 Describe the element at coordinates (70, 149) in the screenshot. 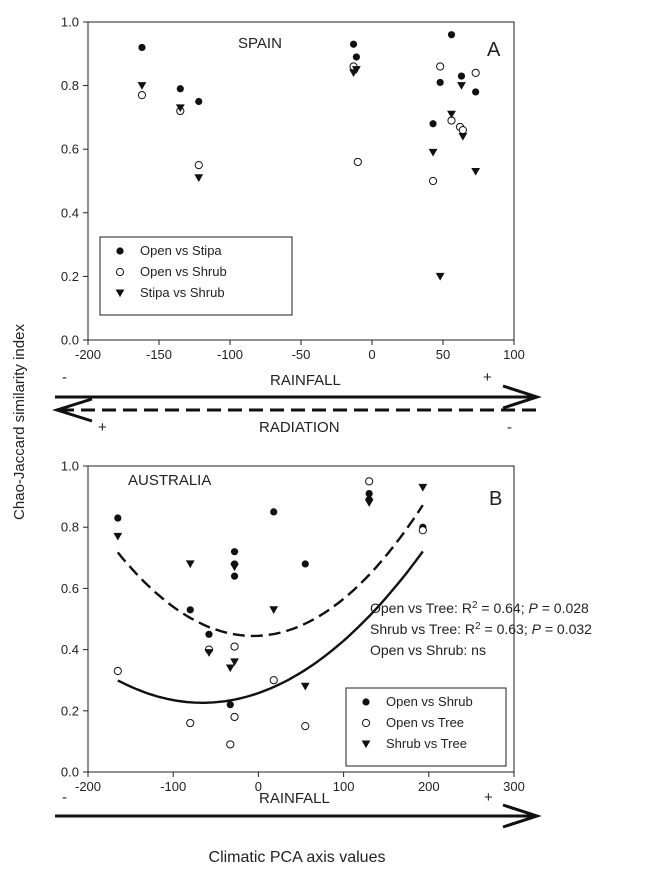

I see `y-tick-label: 0.6` at that location.